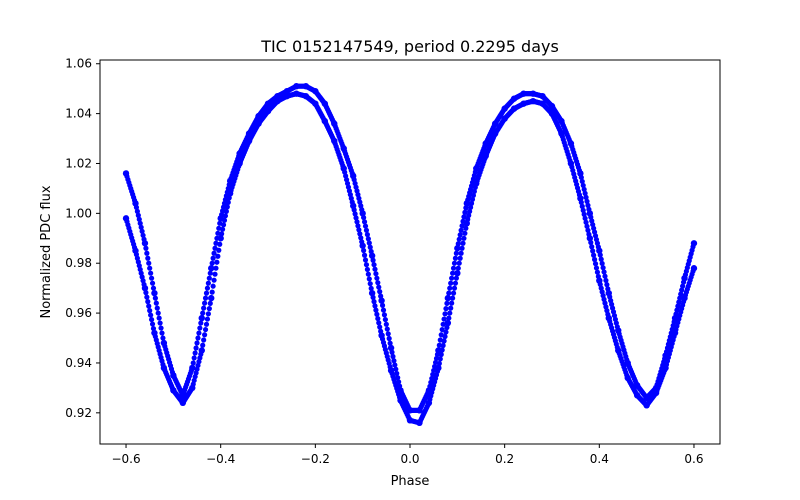 The image size is (800, 500). What do you see at coordinates (78, 163) in the screenshot?
I see `y-tick-label: 1.02` at bounding box center [78, 163].